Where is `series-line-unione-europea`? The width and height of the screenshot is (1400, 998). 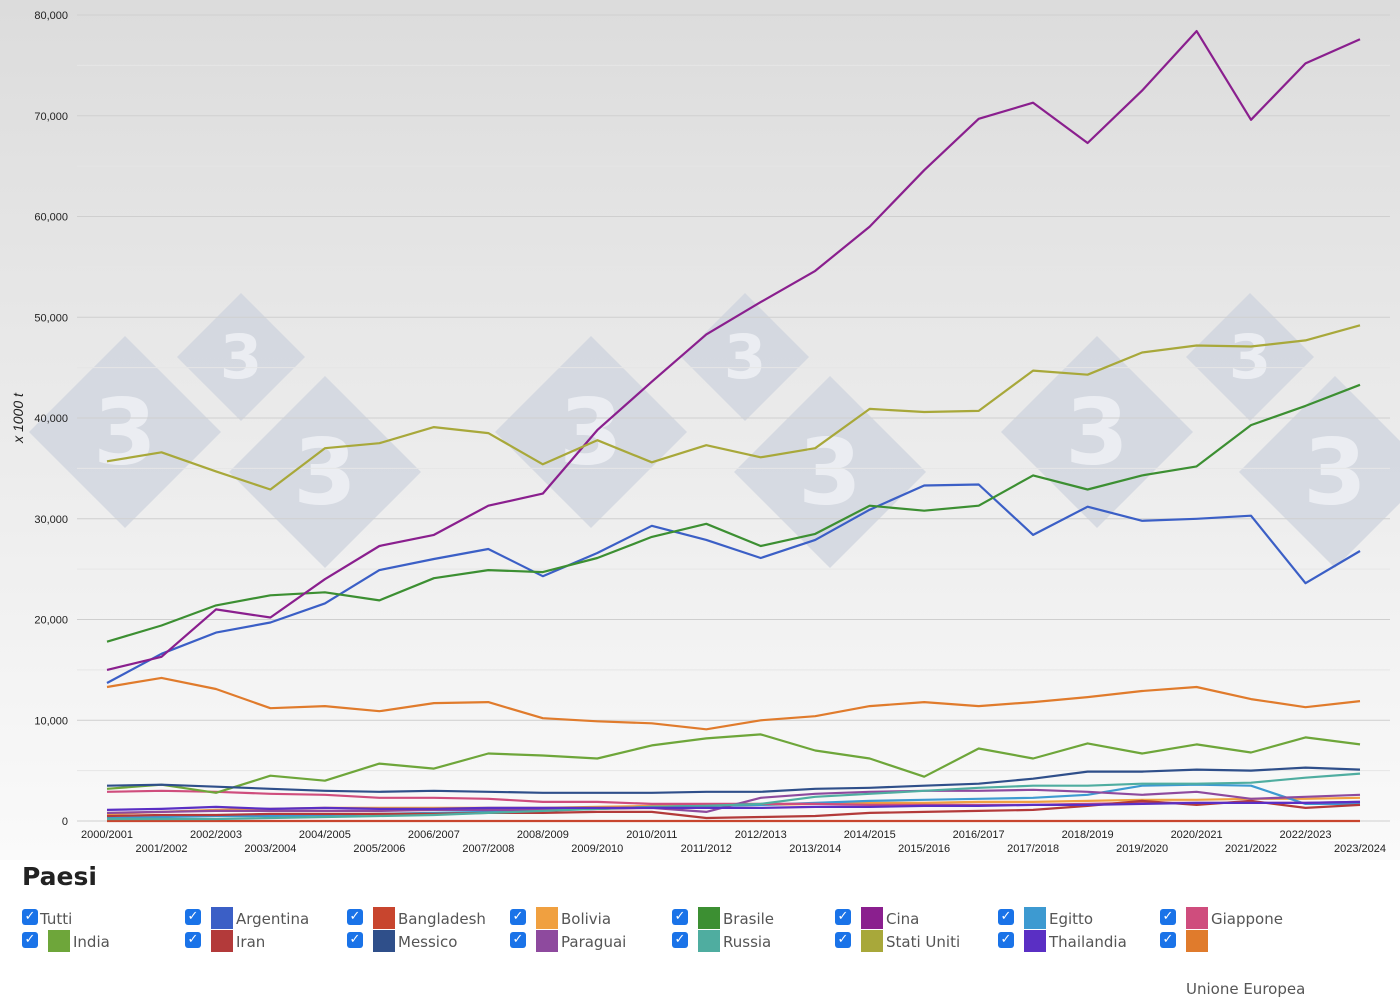 series-line-unione-europea is located at coordinates (733, 703).